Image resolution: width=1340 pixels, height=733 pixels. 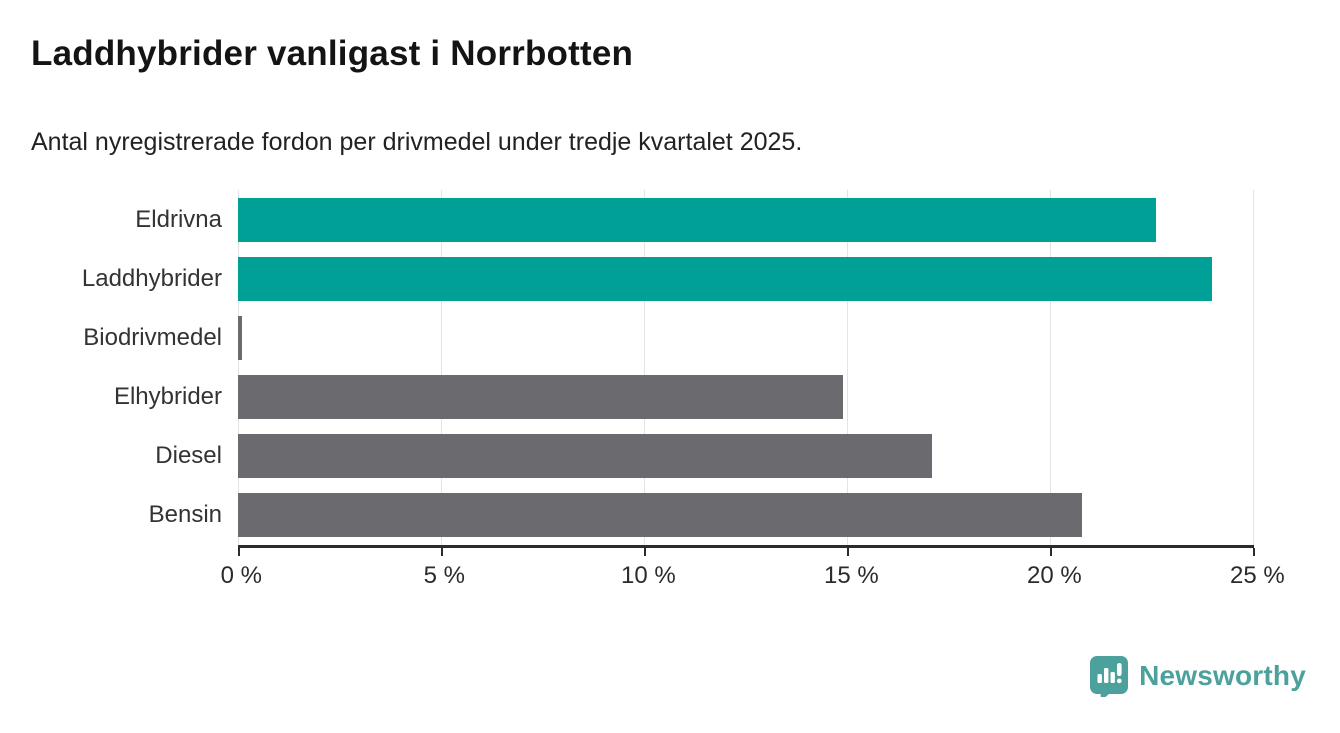 I want to click on bar-biodrivmedel, so click(x=240, y=337).